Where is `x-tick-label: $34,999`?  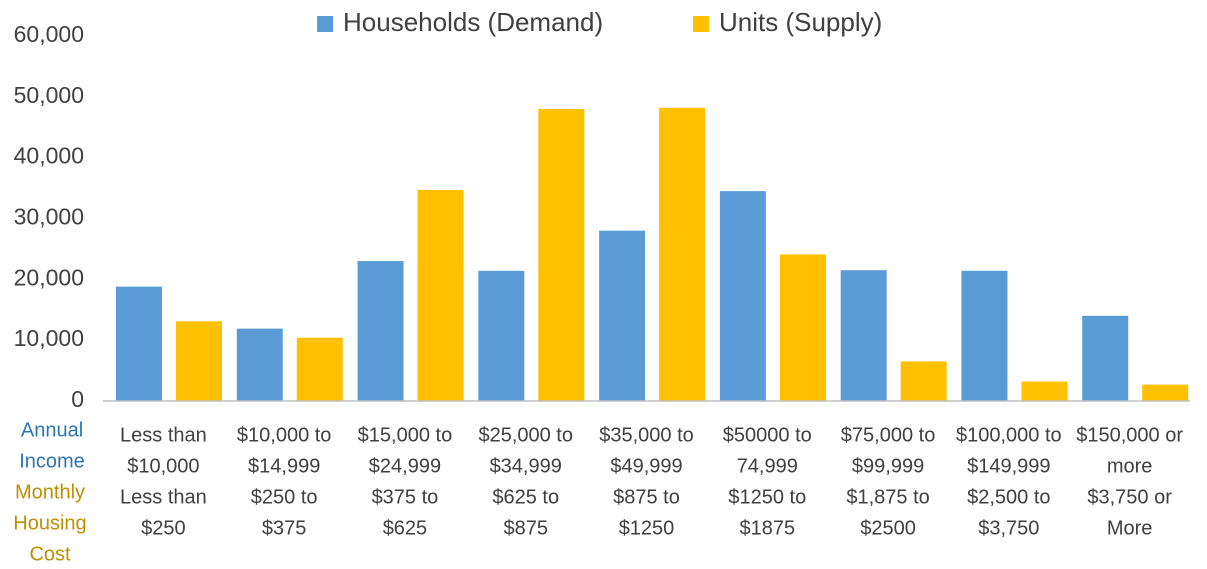
x-tick-label: $34,999 is located at coordinates (526, 466).